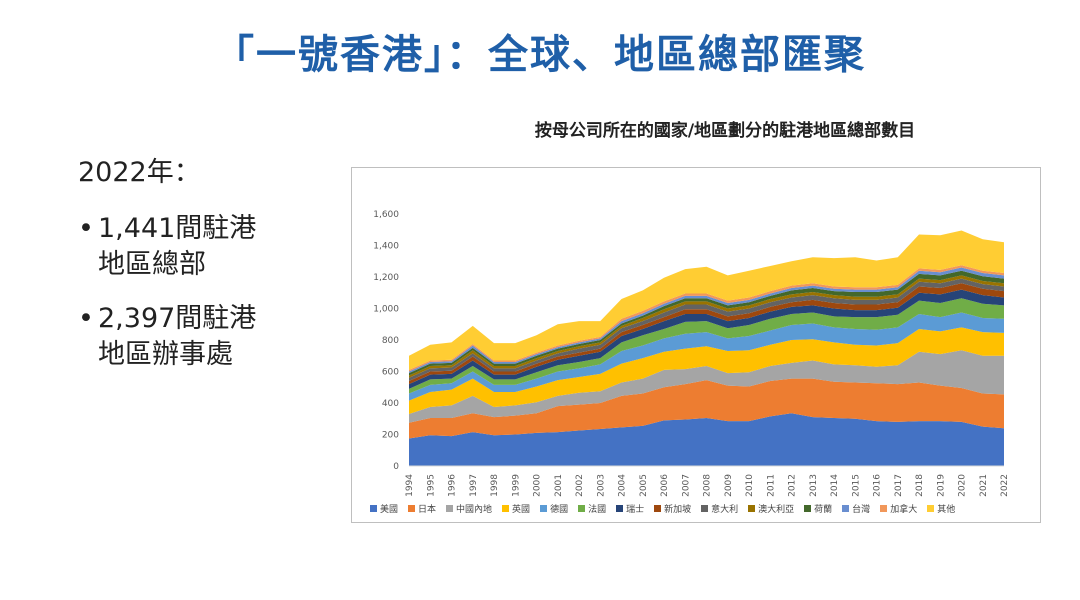 The height and width of the screenshot is (600, 1080). I want to click on legend-item: 新加坡, so click(672, 508).